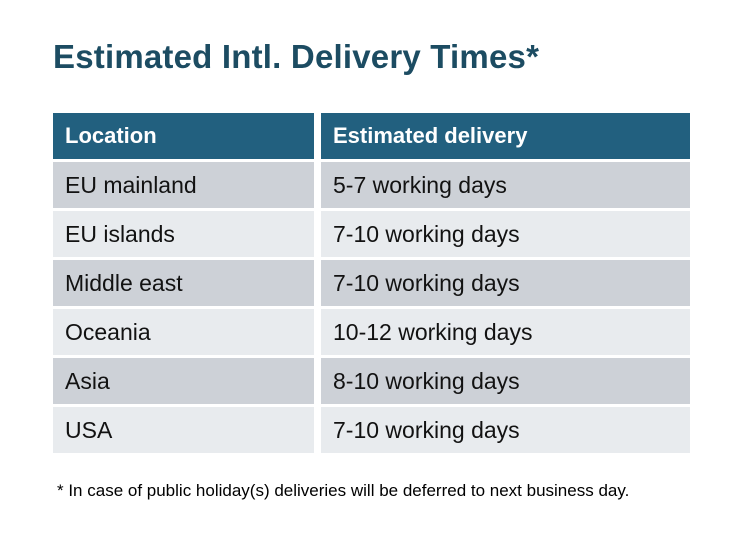 The image size is (745, 536). What do you see at coordinates (183, 136) in the screenshot?
I see `table-header-location: Location` at bounding box center [183, 136].